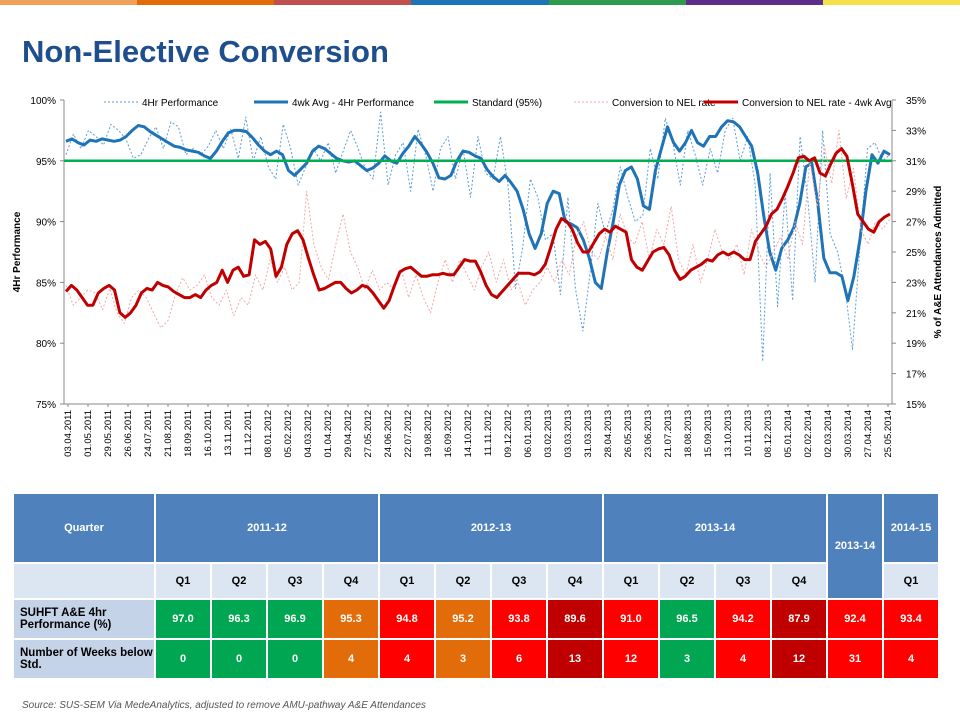 The image size is (960, 720). Describe the element at coordinates (248, 433) in the screenshot. I see `x-tick-label: 11.12.2011` at that location.